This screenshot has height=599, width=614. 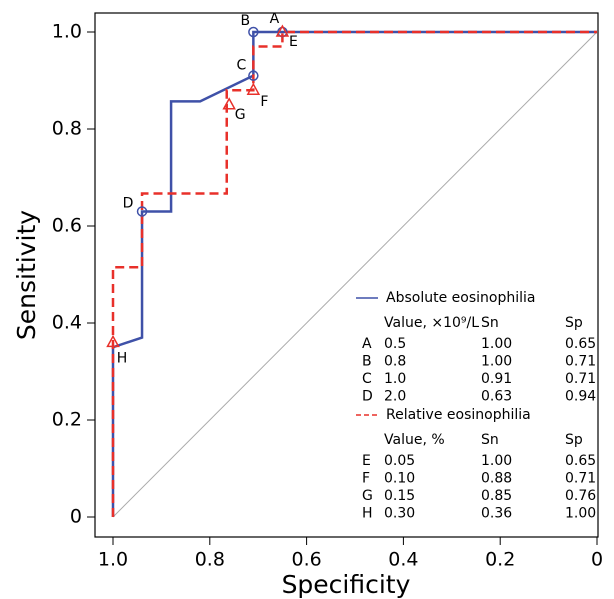 I want to click on table-cell: H, so click(x=367, y=514).